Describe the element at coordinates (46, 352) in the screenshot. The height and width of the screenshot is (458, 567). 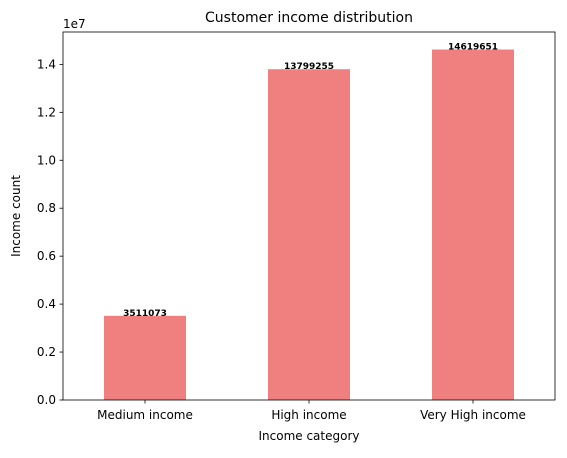
I see `y-tick-label: 0.2` at that location.